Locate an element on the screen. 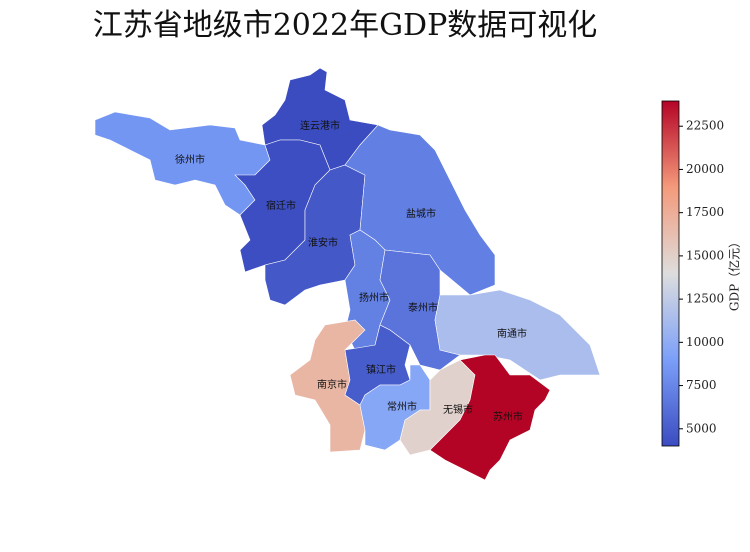 This screenshot has height=552, width=750. colorbar-tick-label: 7500 is located at coordinates (701, 385).